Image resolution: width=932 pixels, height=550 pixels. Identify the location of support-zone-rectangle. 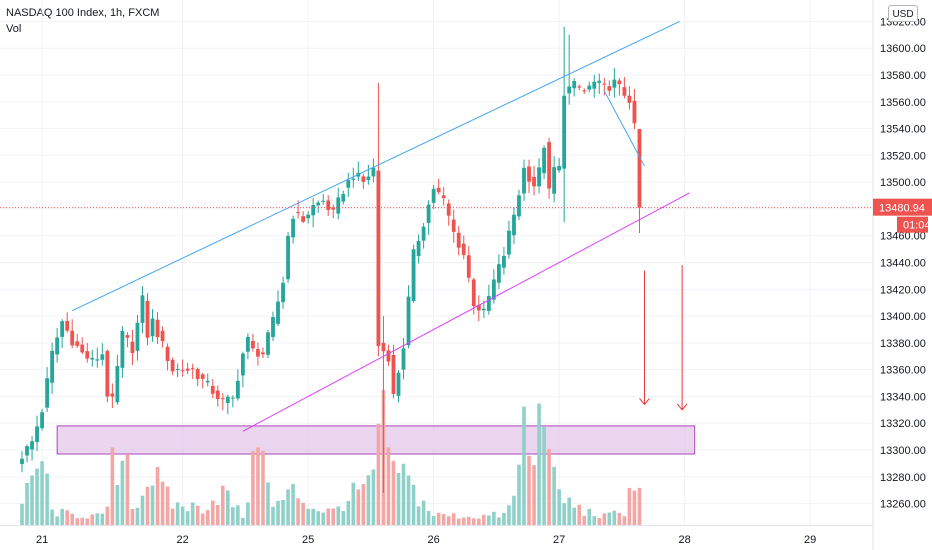
(376, 440).